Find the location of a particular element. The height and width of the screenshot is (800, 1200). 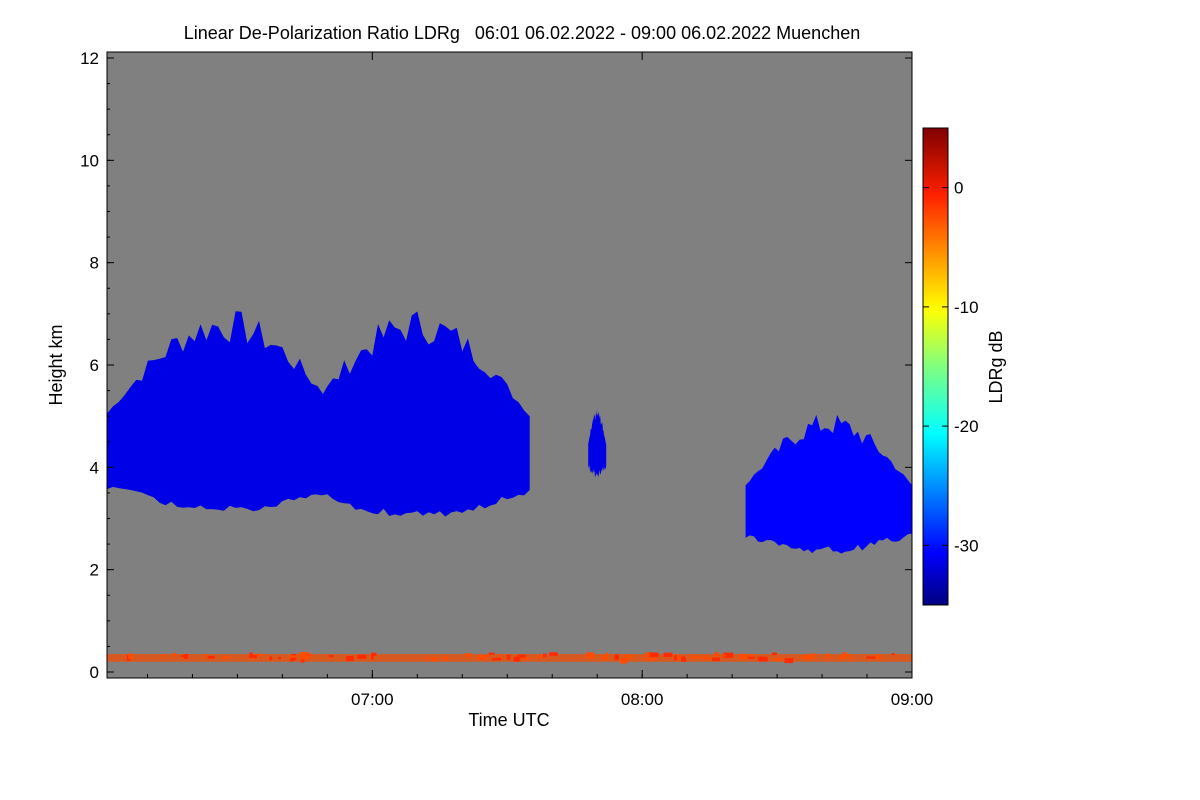

x-tick-label: 09:00 is located at coordinates (912, 699).